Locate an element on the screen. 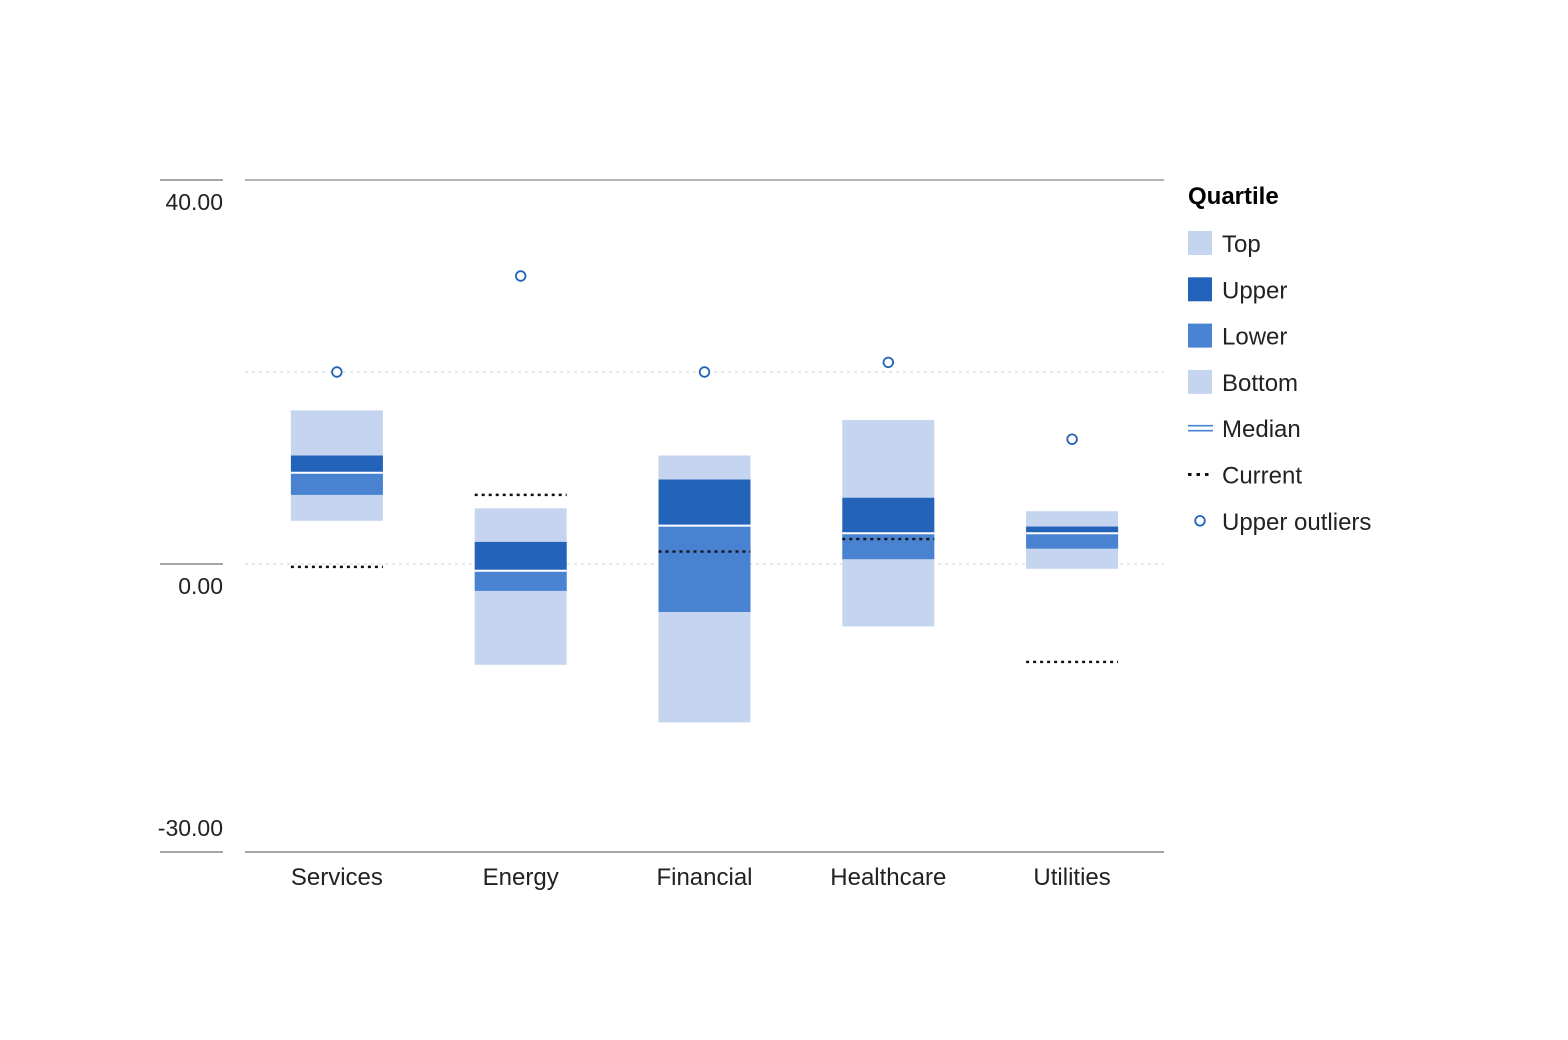 This screenshot has height=1040, width=1568. legend-item-lower: Lower is located at coordinates (1237, 337).